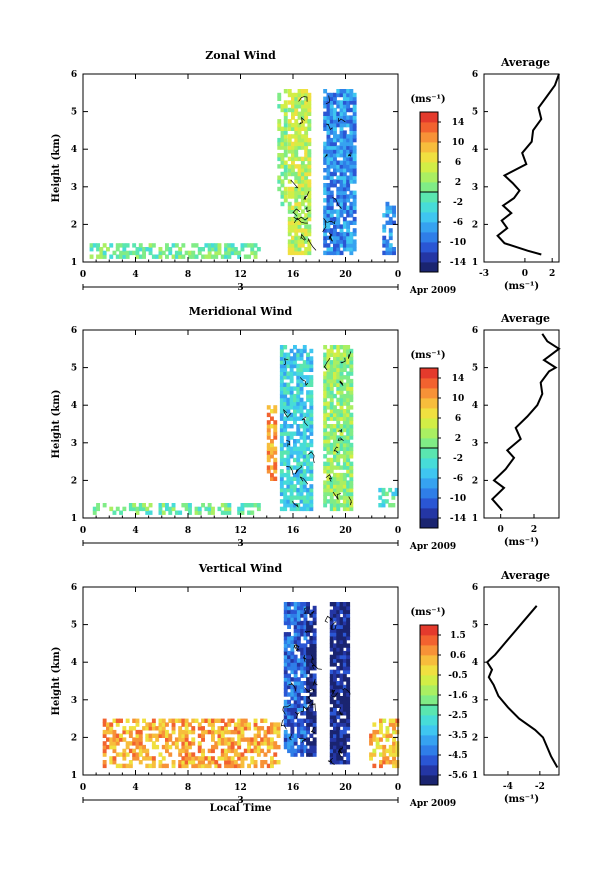  I want to click on y-tick-label: 5, so click(74, 113).